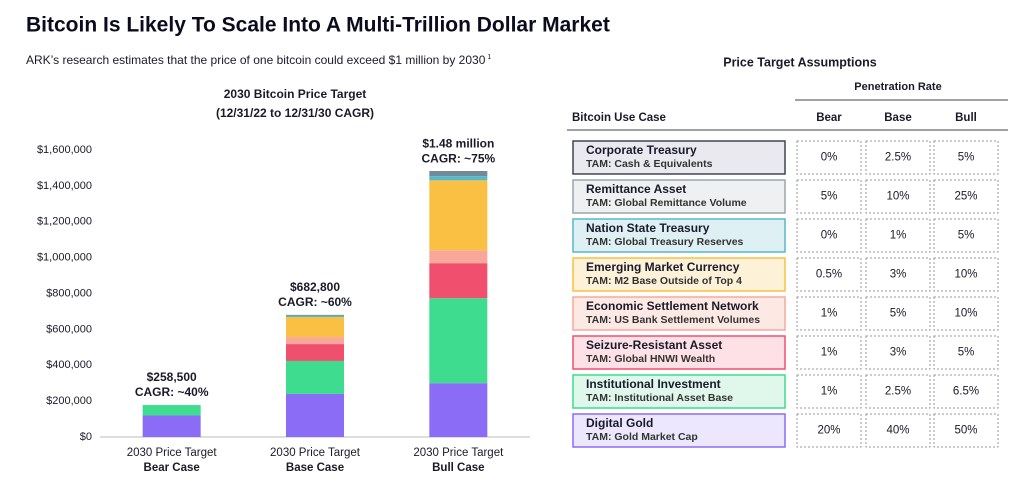 This screenshot has width=1024, height=484. I want to click on use-case-name: Institutional Investment, so click(653, 384).